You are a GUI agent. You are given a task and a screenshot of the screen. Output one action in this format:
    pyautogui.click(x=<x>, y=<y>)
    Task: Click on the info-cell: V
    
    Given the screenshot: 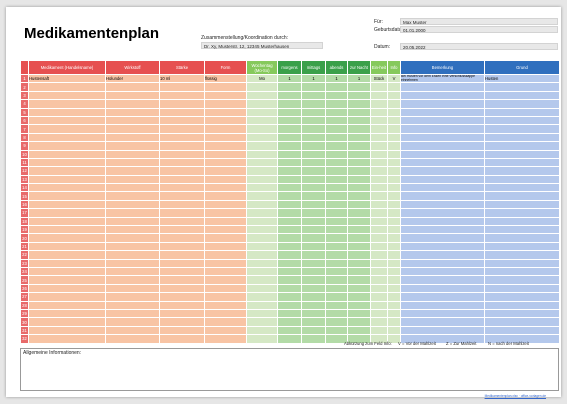 What is the action you would take?
    pyautogui.click(x=394, y=78)
    